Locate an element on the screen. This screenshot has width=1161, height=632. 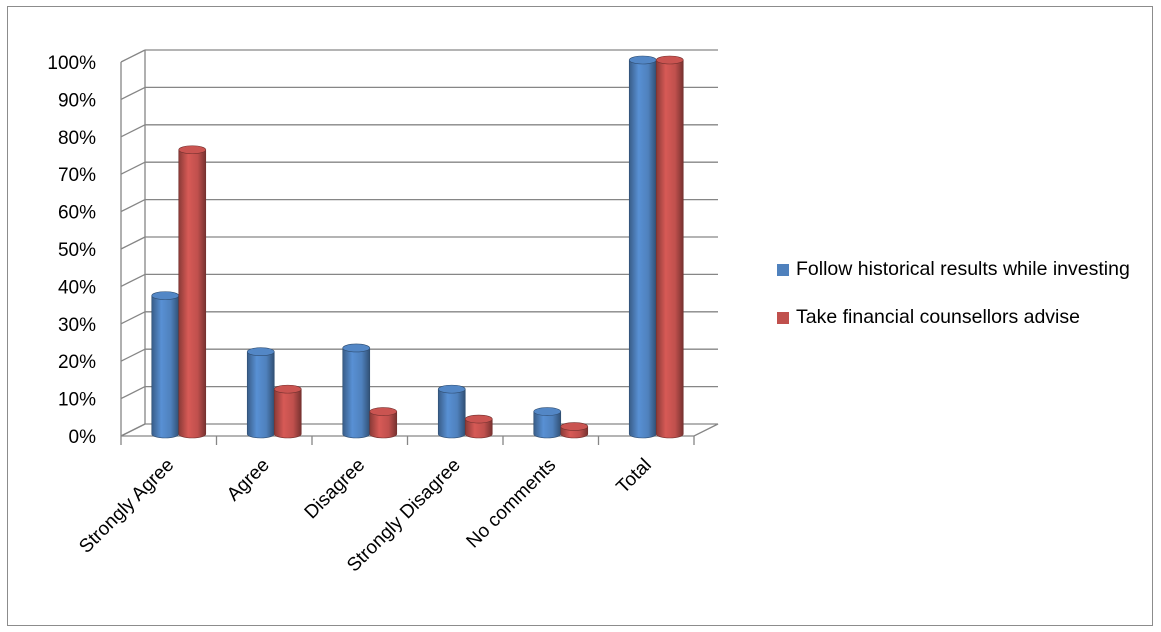
y-tick-label: 20% is located at coordinates (77, 362).